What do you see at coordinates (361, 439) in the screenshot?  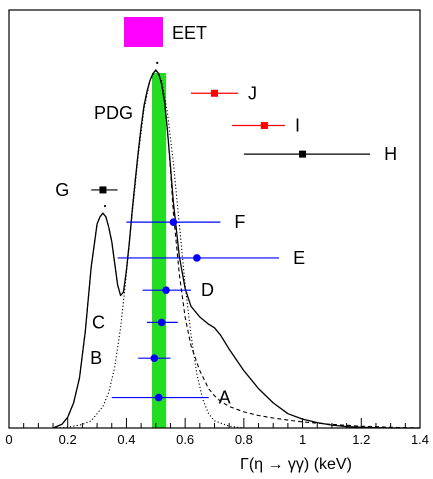 I see `x-tick-label: 1.2` at bounding box center [361, 439].